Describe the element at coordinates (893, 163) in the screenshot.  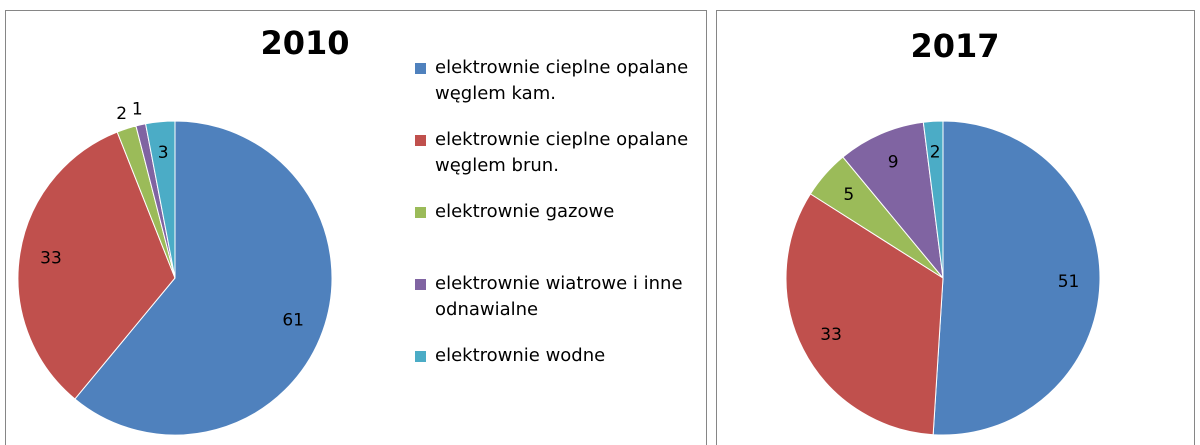
I see `data-label: 9` at that location.